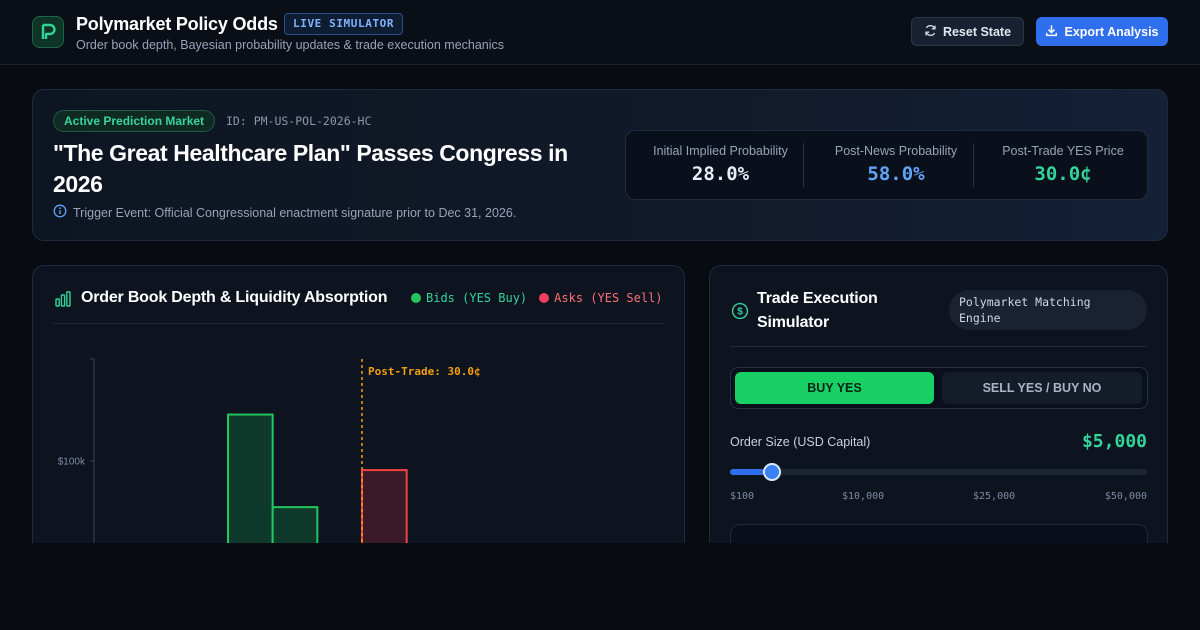 The width and height of the screenshot is (1200, 630). Describe the element at coordinates (751, 472) in the screenshot. I see `slider-fill` at that location.